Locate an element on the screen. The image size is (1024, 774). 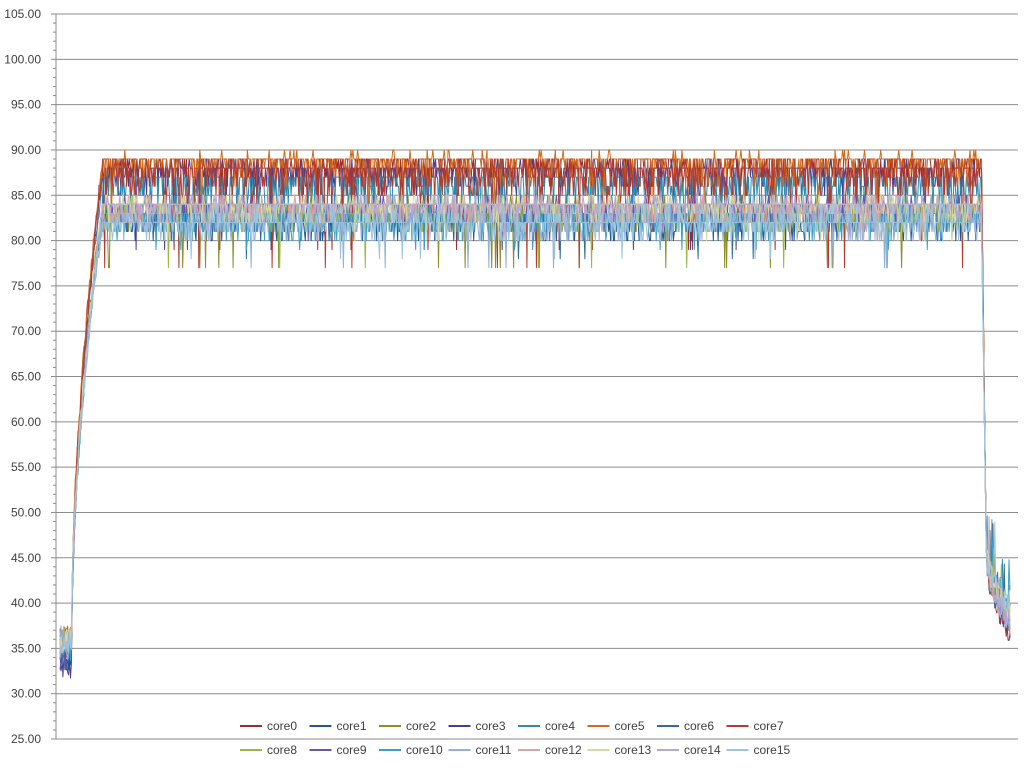
legend-item-core10: core10 is located at coordinates (411, 750).